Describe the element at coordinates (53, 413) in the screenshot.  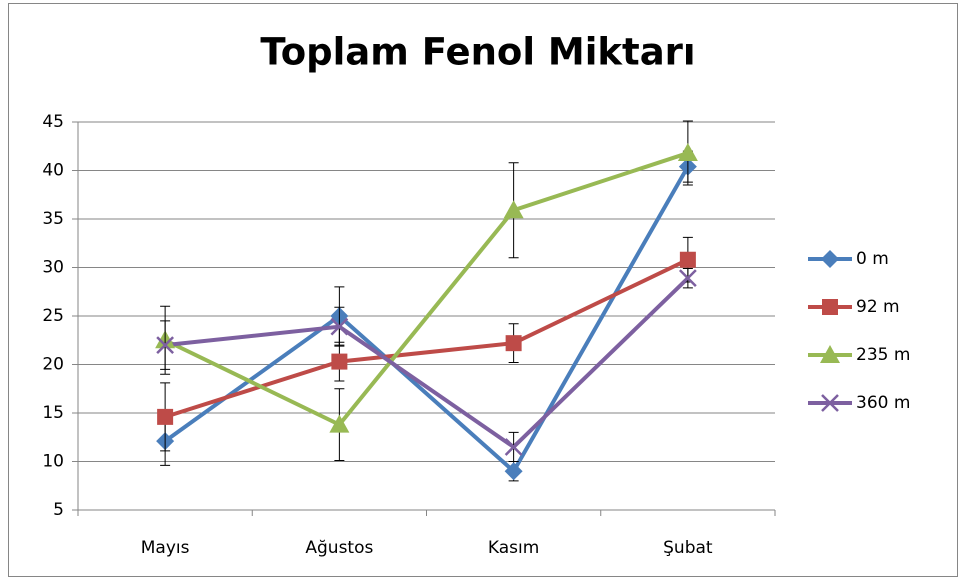
I see `y-tick-label: 15` at that location.